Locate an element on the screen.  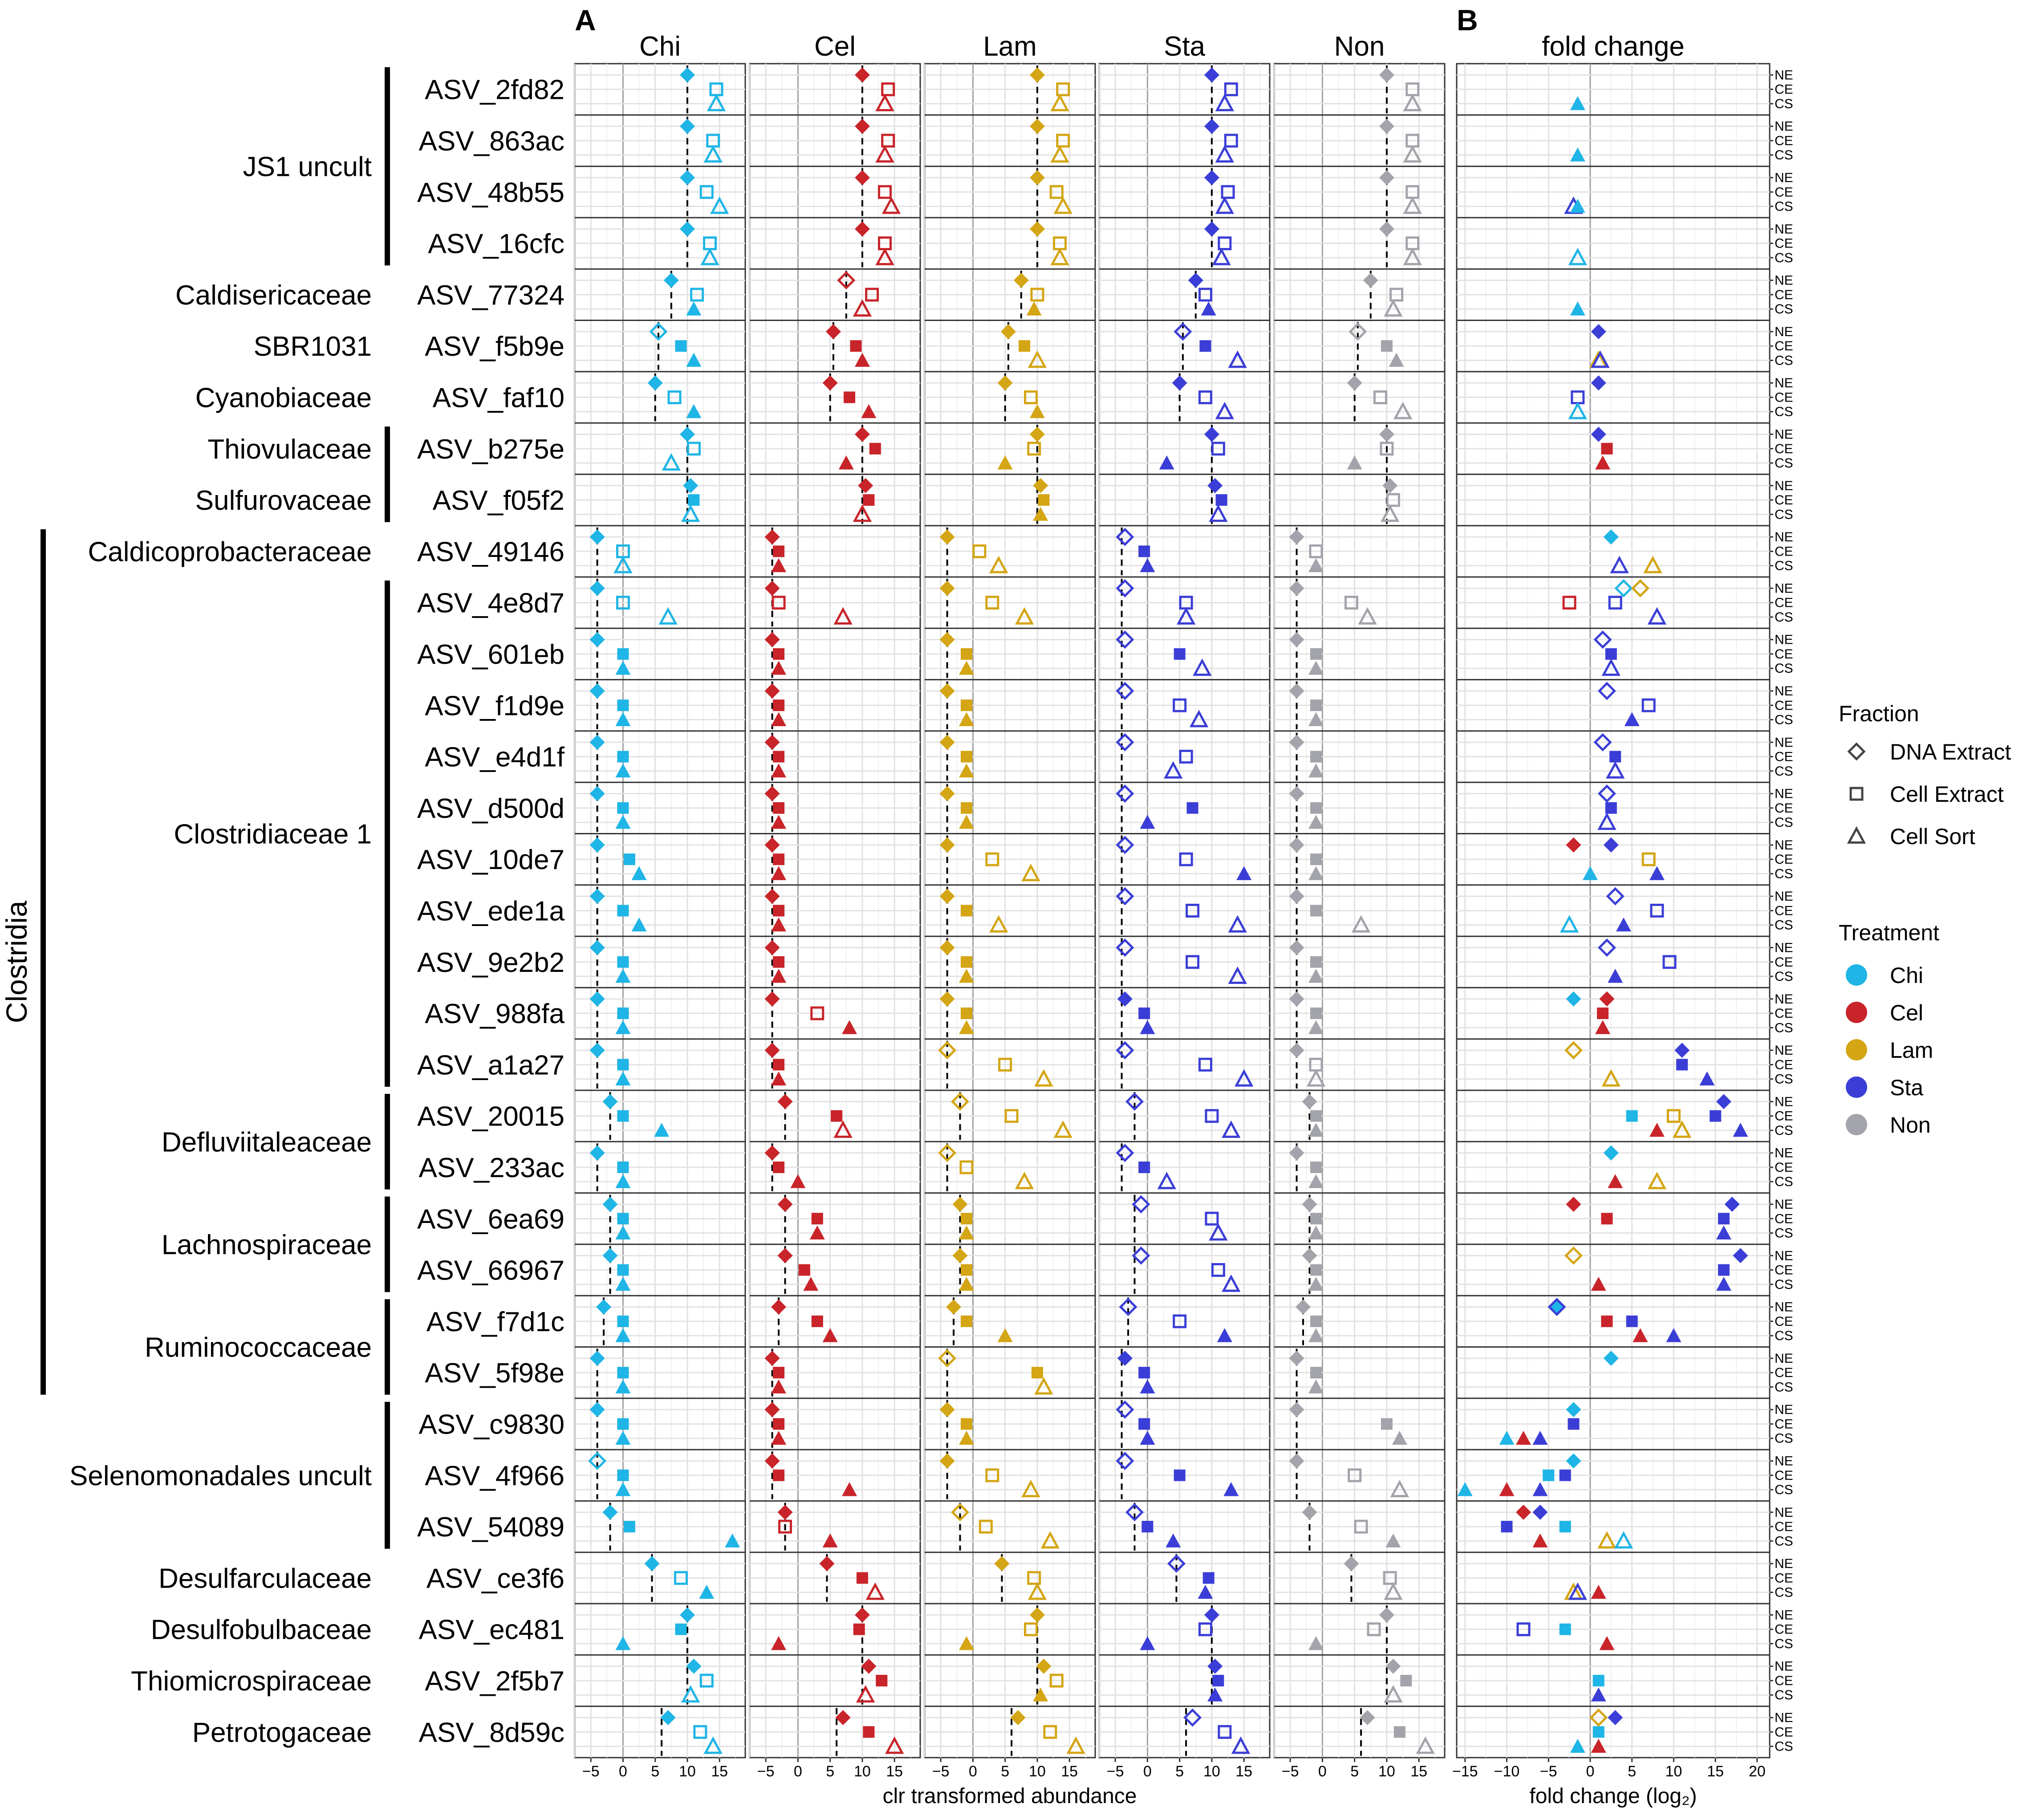
x-tick-label: 5 is located at coordinates (1005, 1771).